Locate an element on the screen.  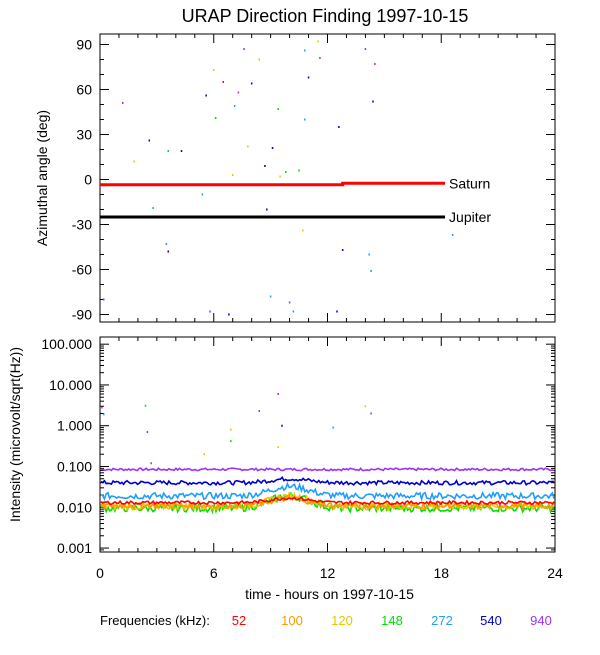
azimuth-tick-label: 30 is located at coordinates (84, 135).